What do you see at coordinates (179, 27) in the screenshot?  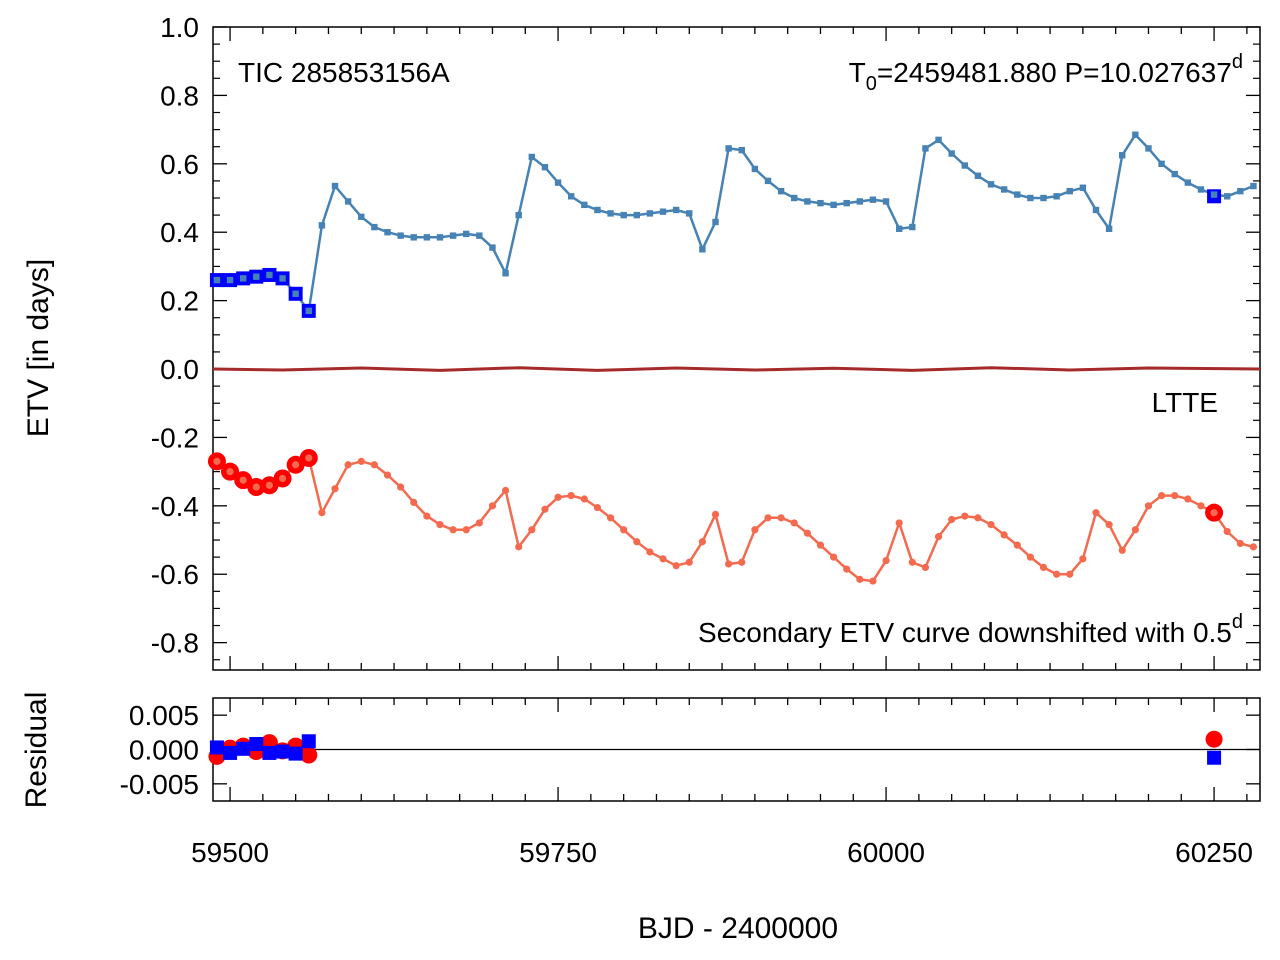 I see `y-tick-label: 1.0` at bounding box center [179, 27].